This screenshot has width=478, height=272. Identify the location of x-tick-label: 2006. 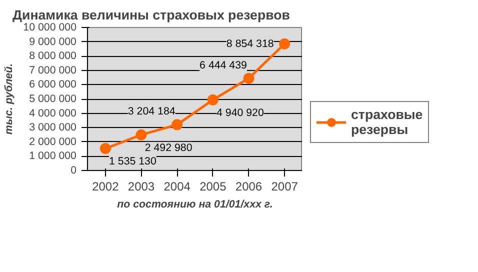
(248, 187).